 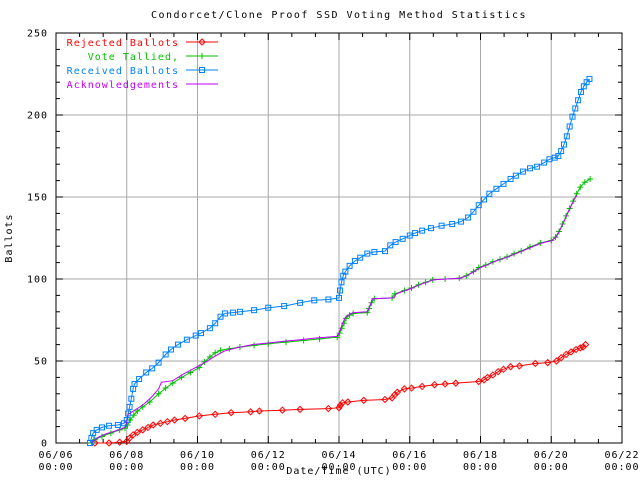 What do you see at coordinates (37, 34) in the screenshot?
I see `y-tick-label: 250` at bounding box center [37, 34].